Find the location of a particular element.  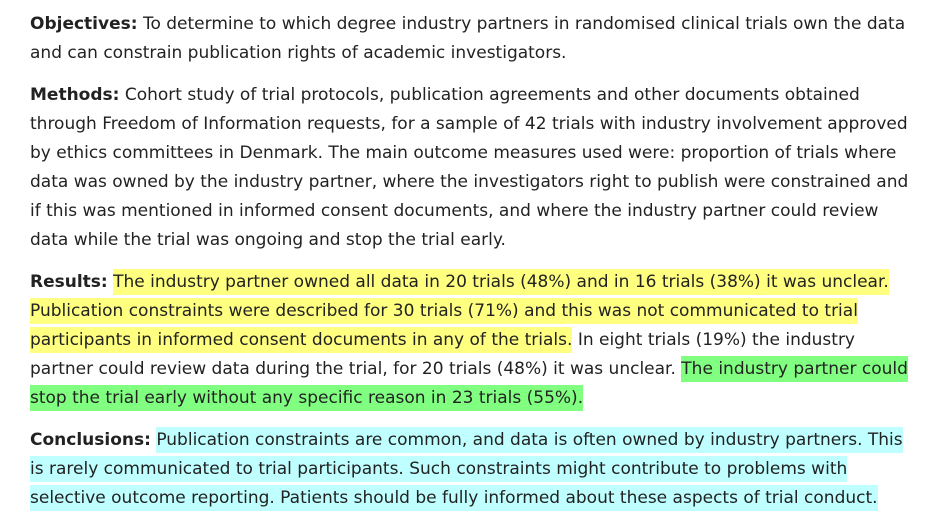

objectives-label: Objectives: is located at coordinates (84, 24).